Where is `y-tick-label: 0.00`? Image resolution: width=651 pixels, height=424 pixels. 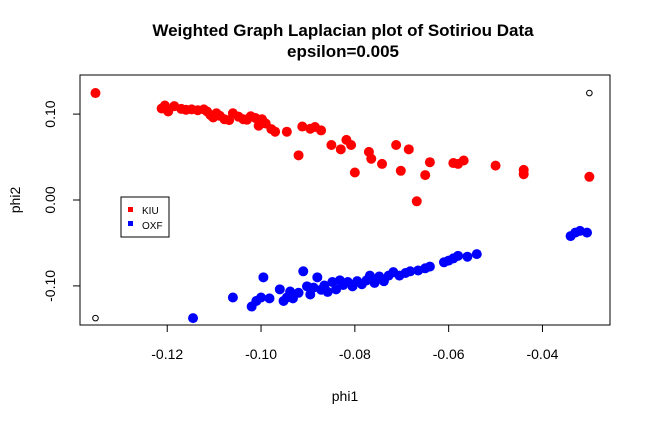
y-tick-label: 0.00 is located at coordinates (50, 199).